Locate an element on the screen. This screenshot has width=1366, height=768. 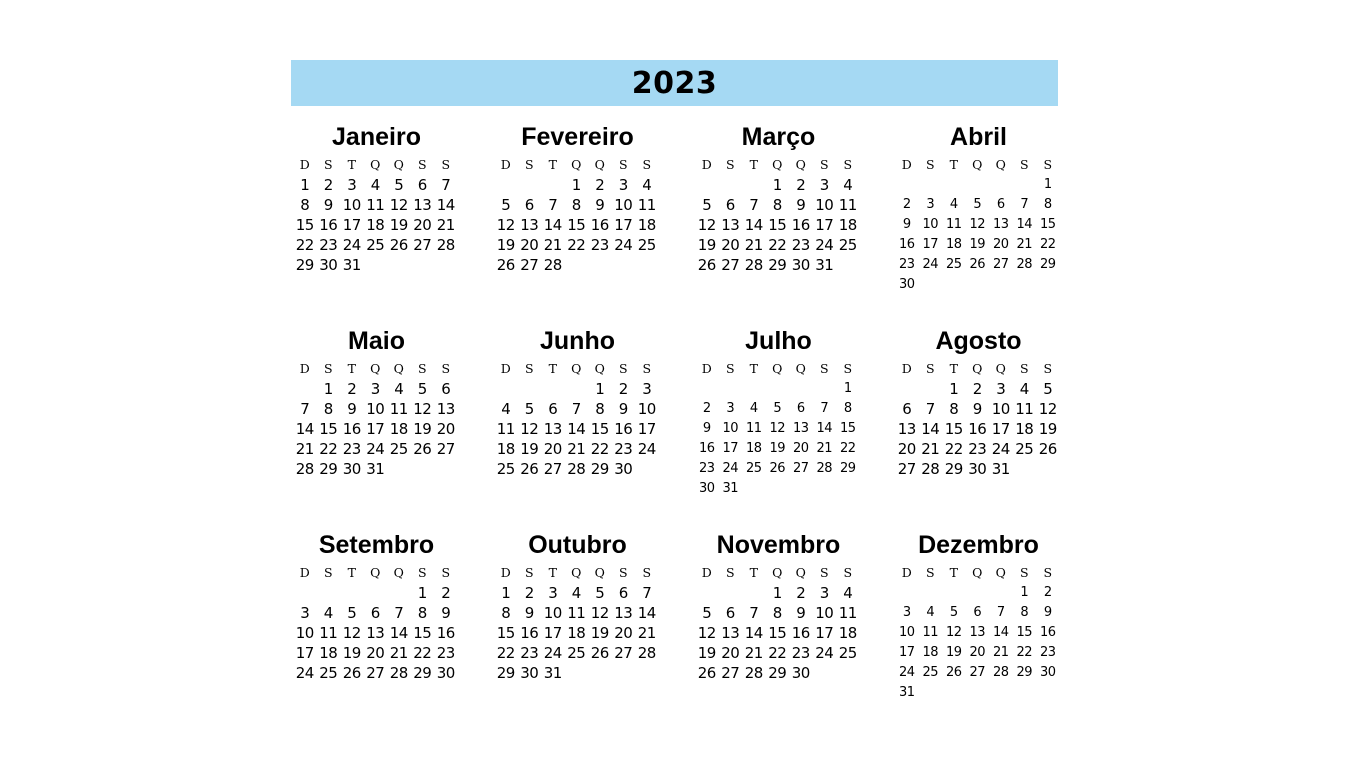
day-cell: 1 is located at coordinates (1024, 592).